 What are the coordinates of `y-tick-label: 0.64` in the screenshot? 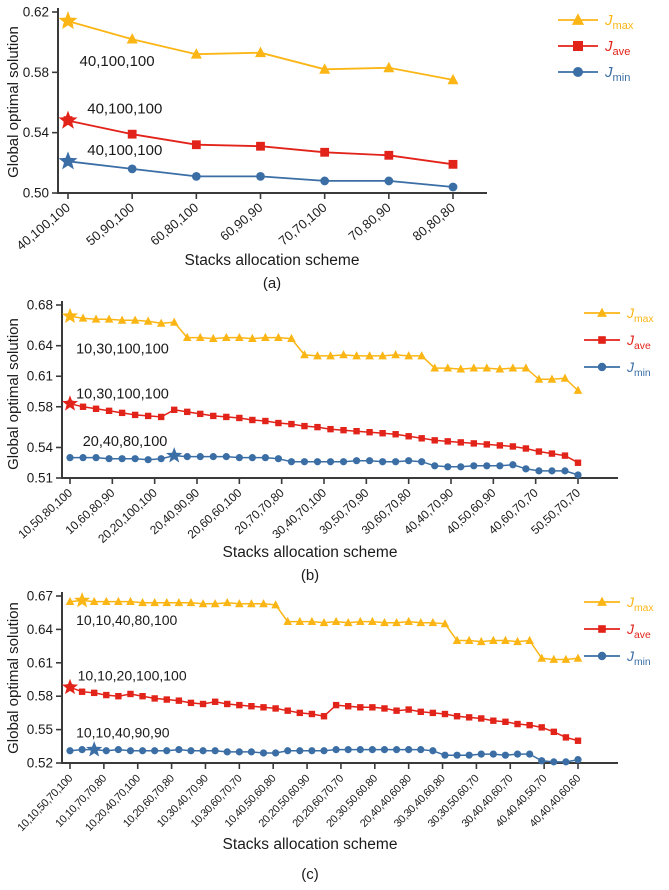 It's located at (40, 629).